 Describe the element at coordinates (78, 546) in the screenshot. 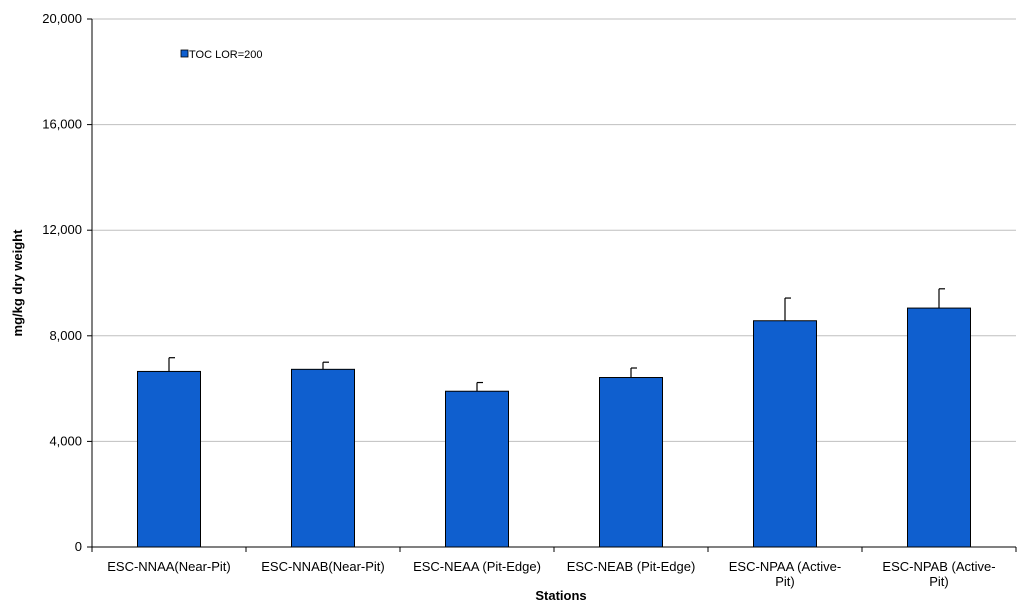

I see `y-tick-label: 0` at that location.